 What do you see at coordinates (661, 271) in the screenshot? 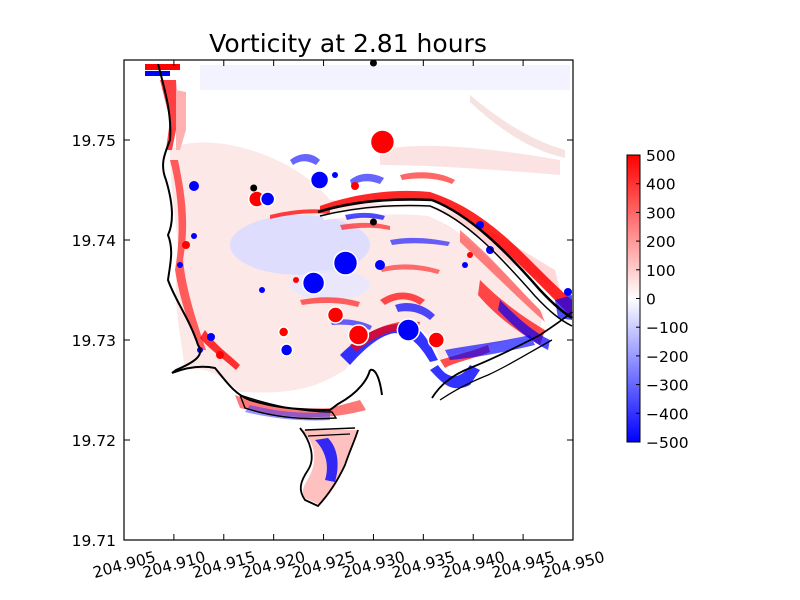
I see `colorbar-tick-label: 100` at bounding box center [661, 271].